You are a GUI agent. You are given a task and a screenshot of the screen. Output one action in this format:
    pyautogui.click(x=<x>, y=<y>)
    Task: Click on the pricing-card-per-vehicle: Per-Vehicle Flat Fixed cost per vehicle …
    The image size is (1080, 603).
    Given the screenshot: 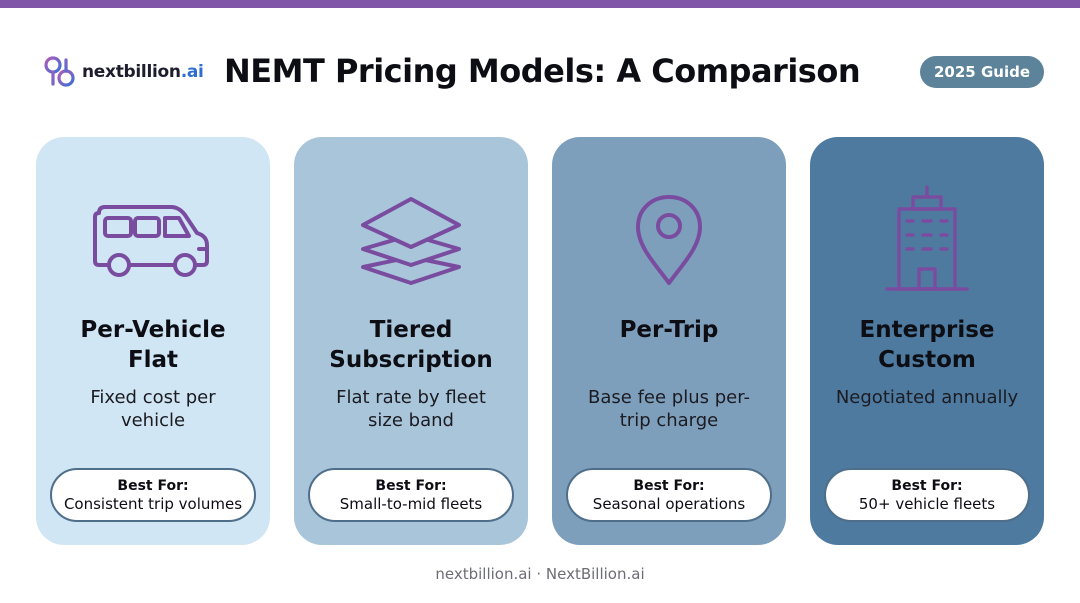 What is the action you would take?
    pyautogui.click(x=153, y=341)
    